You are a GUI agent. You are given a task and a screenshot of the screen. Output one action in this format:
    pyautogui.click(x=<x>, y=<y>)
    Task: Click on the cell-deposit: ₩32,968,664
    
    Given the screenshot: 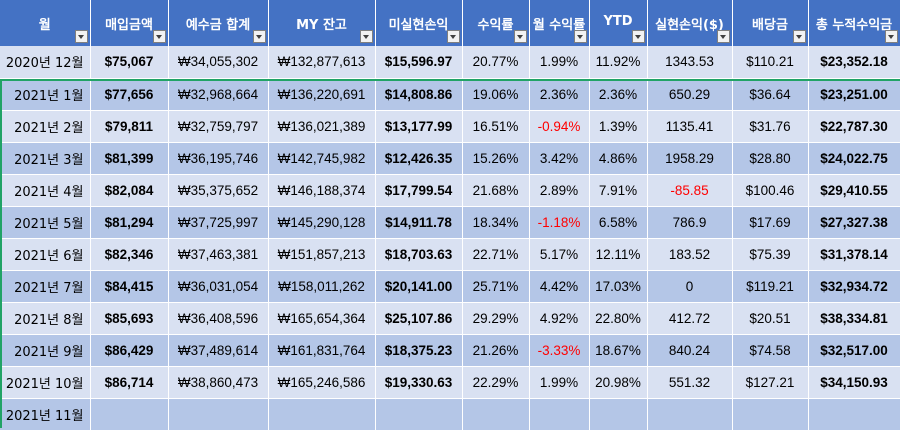 What is the action you would take?
    pyautogui.click(x=218, y=94)
    